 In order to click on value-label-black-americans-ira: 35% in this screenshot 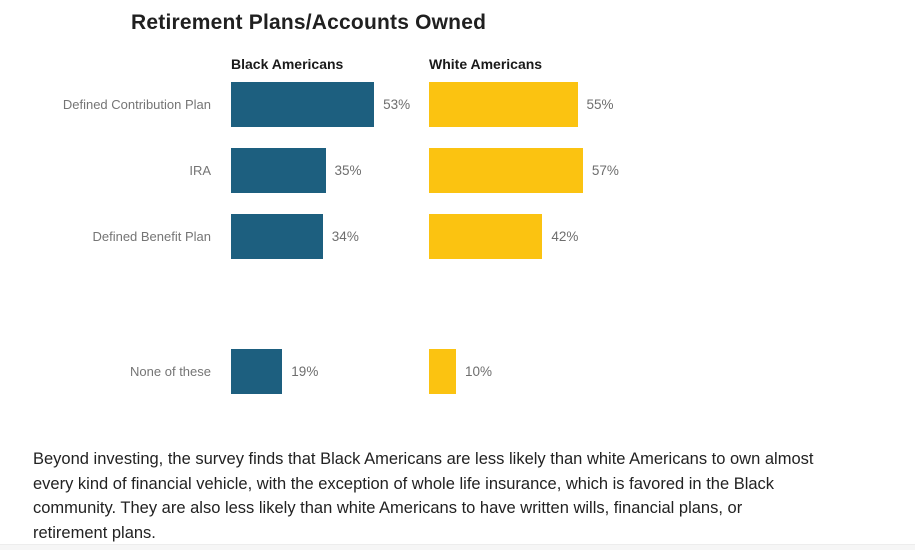, I will do `click(348, 170)`.